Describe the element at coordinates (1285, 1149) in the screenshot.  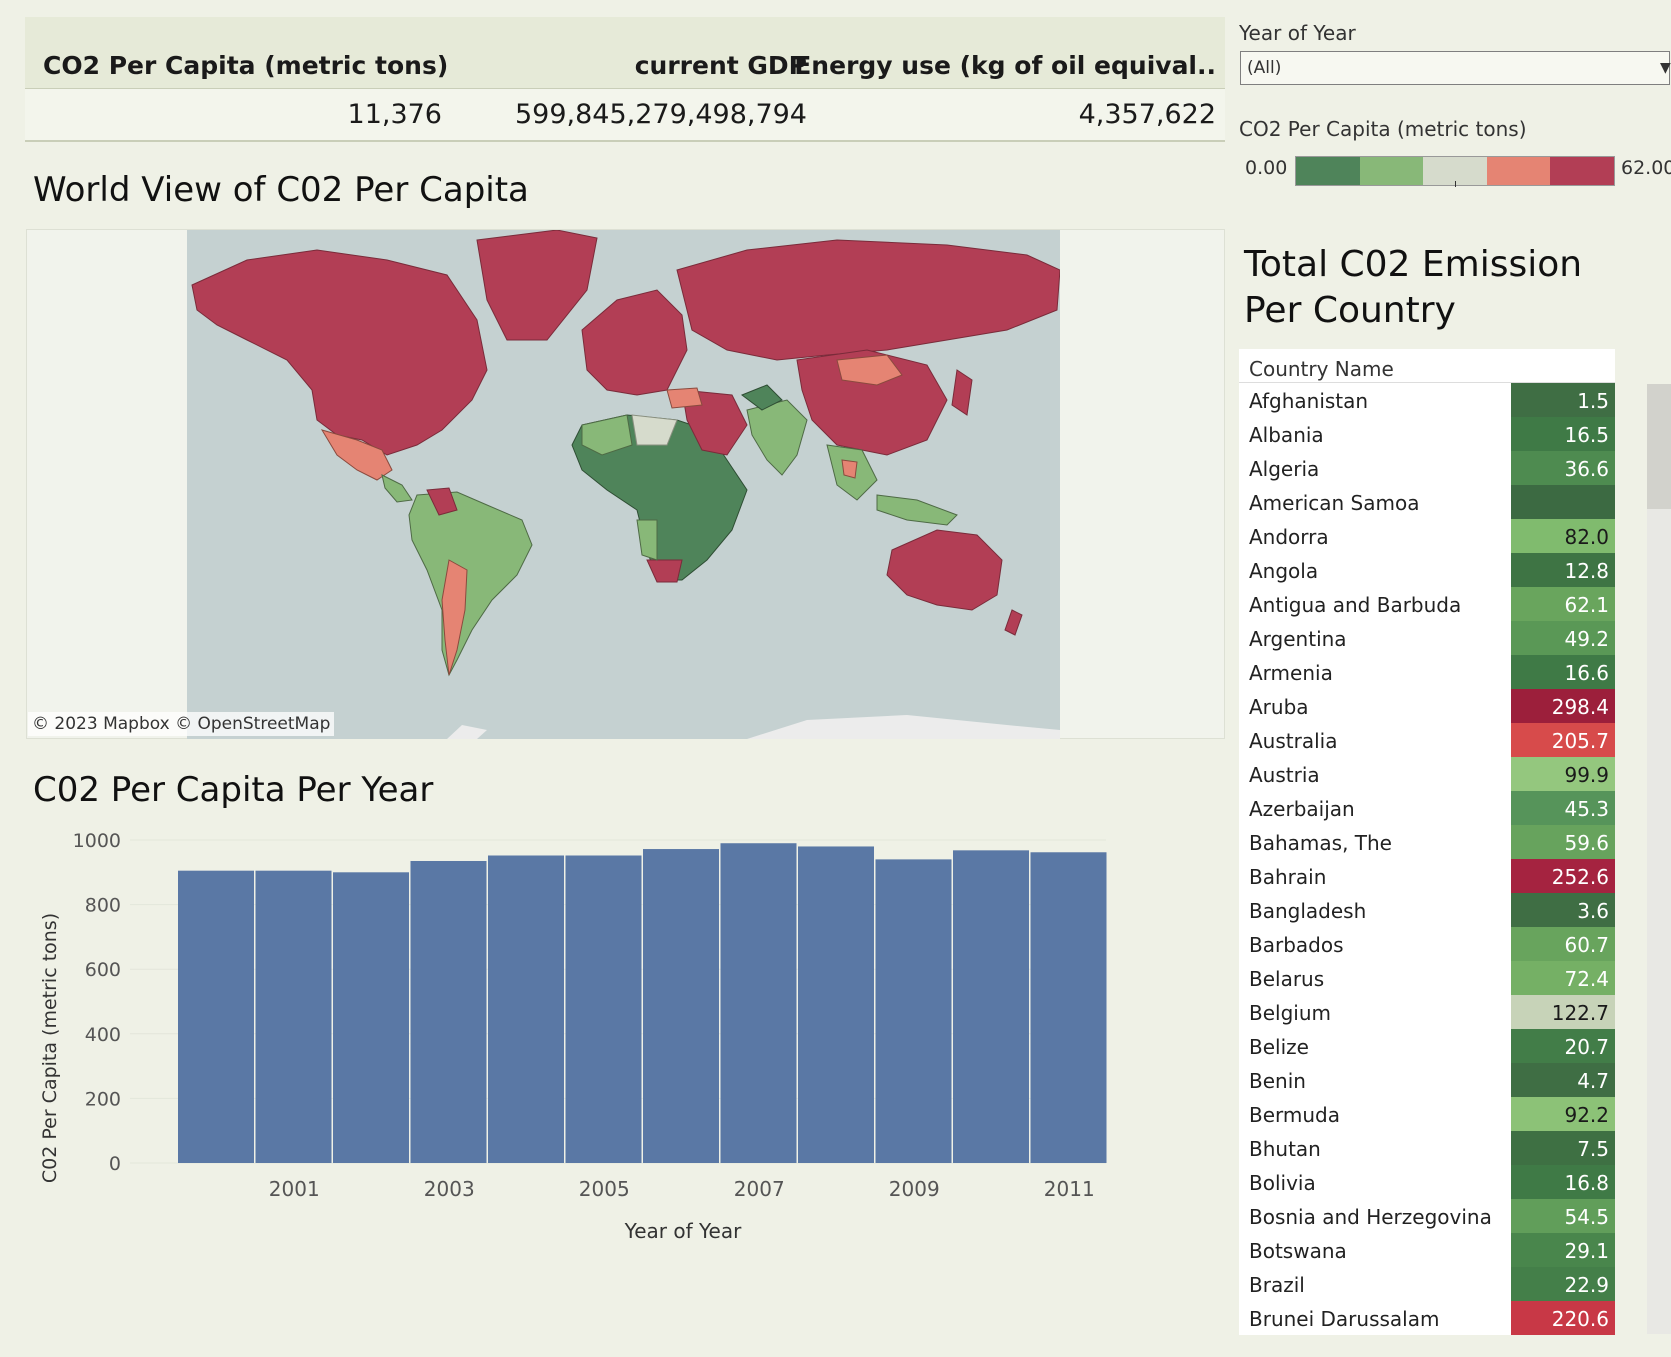
I see `country-name-cell: Bhutan` at that location.